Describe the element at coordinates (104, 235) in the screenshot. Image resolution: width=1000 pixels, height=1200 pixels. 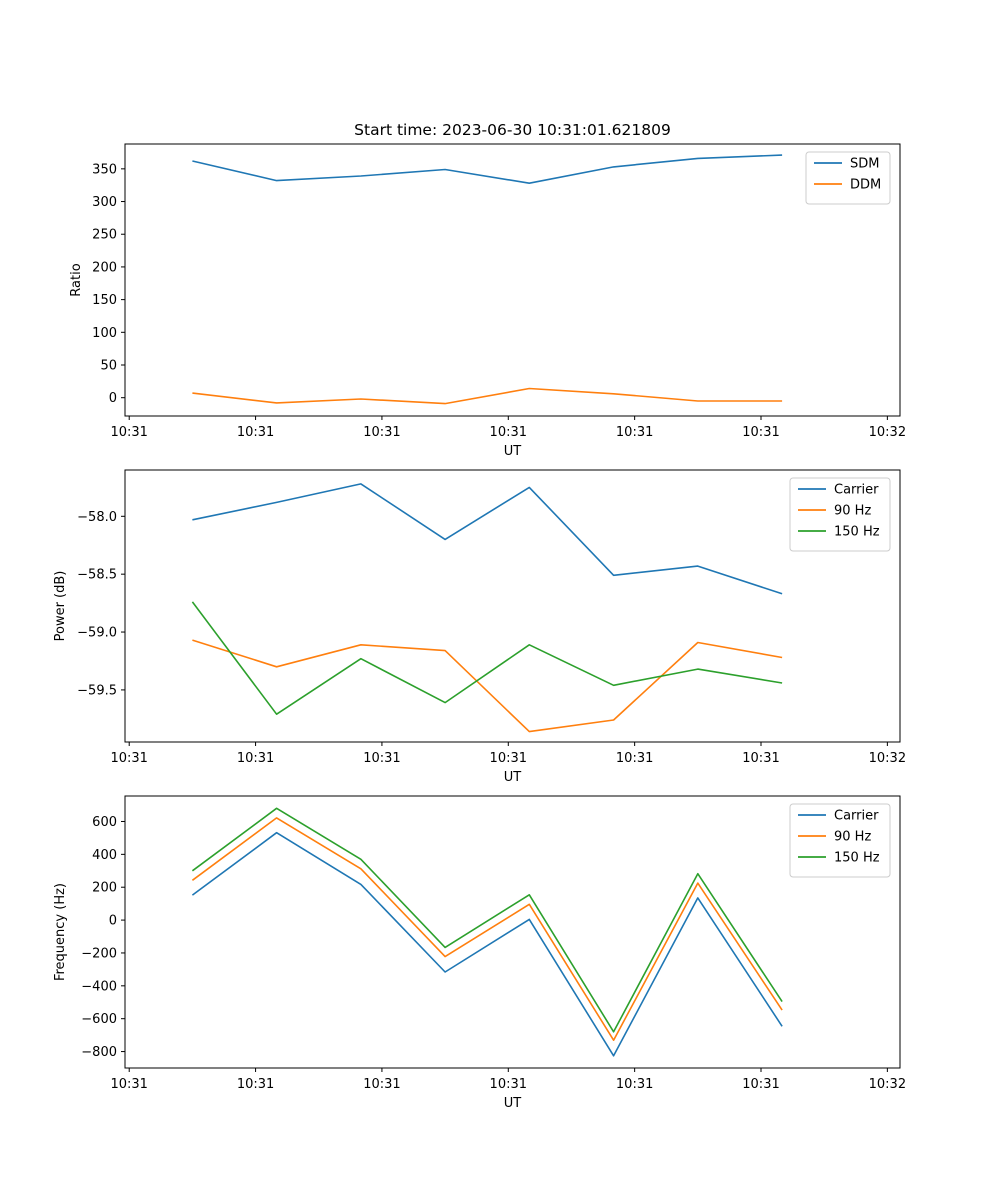
I see `y-tick-label: 250` at that location.